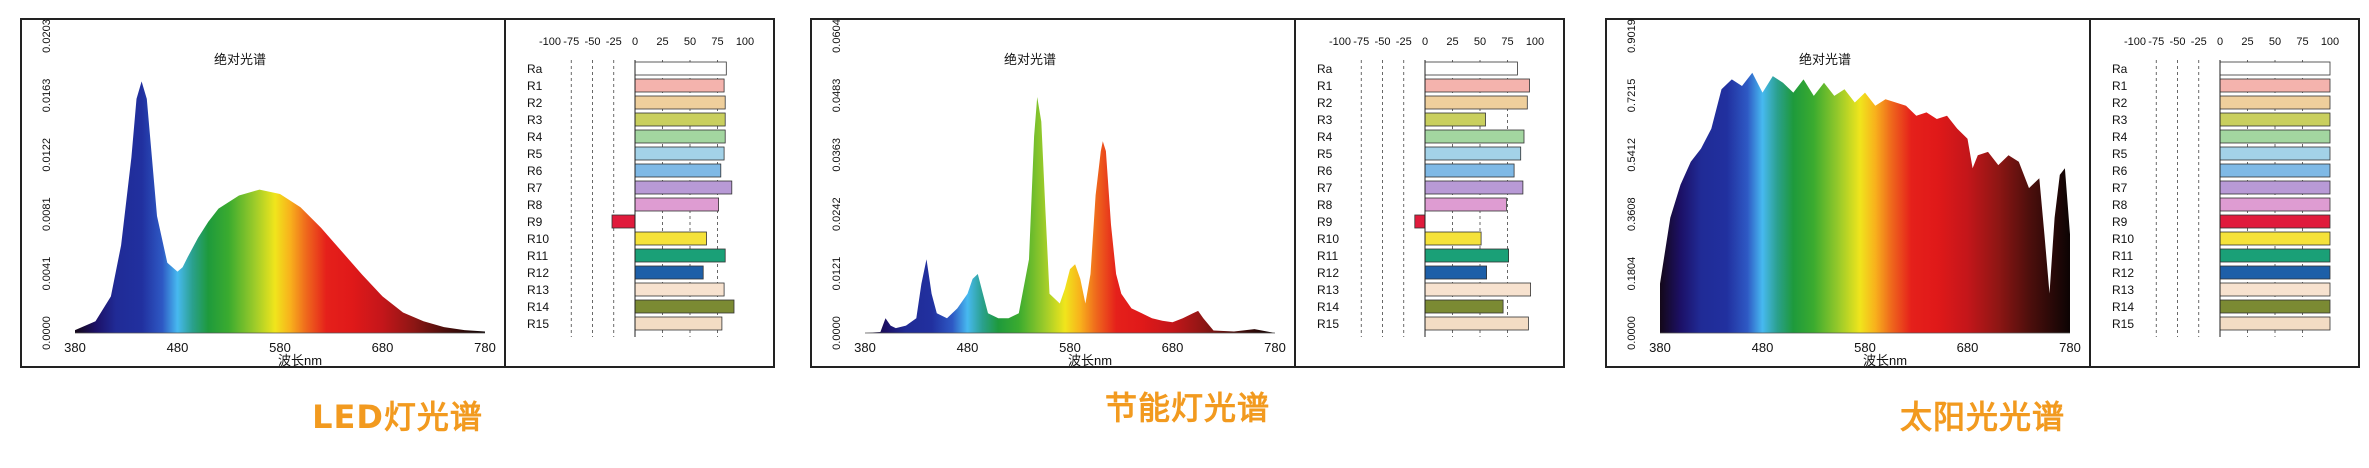 This screenshot has height=468, width=2369. I want to click on y-tick-label: 0.0363, so click(837, 155).